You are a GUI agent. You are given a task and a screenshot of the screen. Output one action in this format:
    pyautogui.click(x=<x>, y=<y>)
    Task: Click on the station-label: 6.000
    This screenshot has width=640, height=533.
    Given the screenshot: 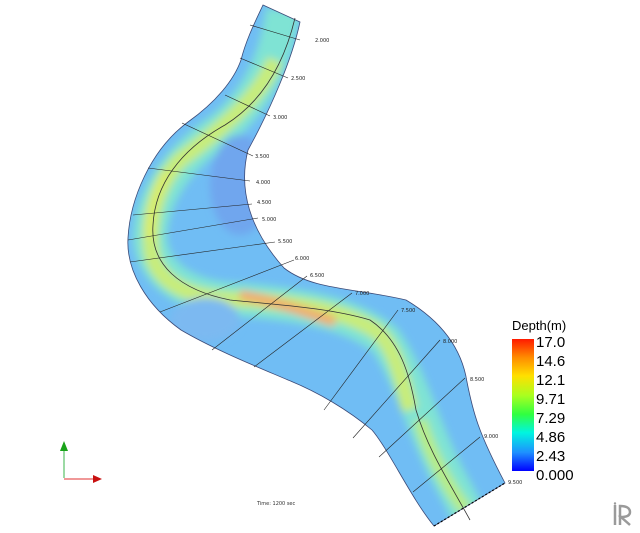 What is the action you would take?
    pyautogui.click(x=302, y=259)
    